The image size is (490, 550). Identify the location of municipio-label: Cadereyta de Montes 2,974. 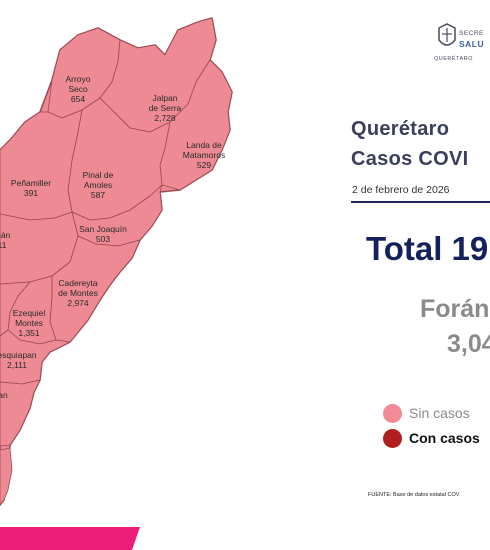
(78, 293).